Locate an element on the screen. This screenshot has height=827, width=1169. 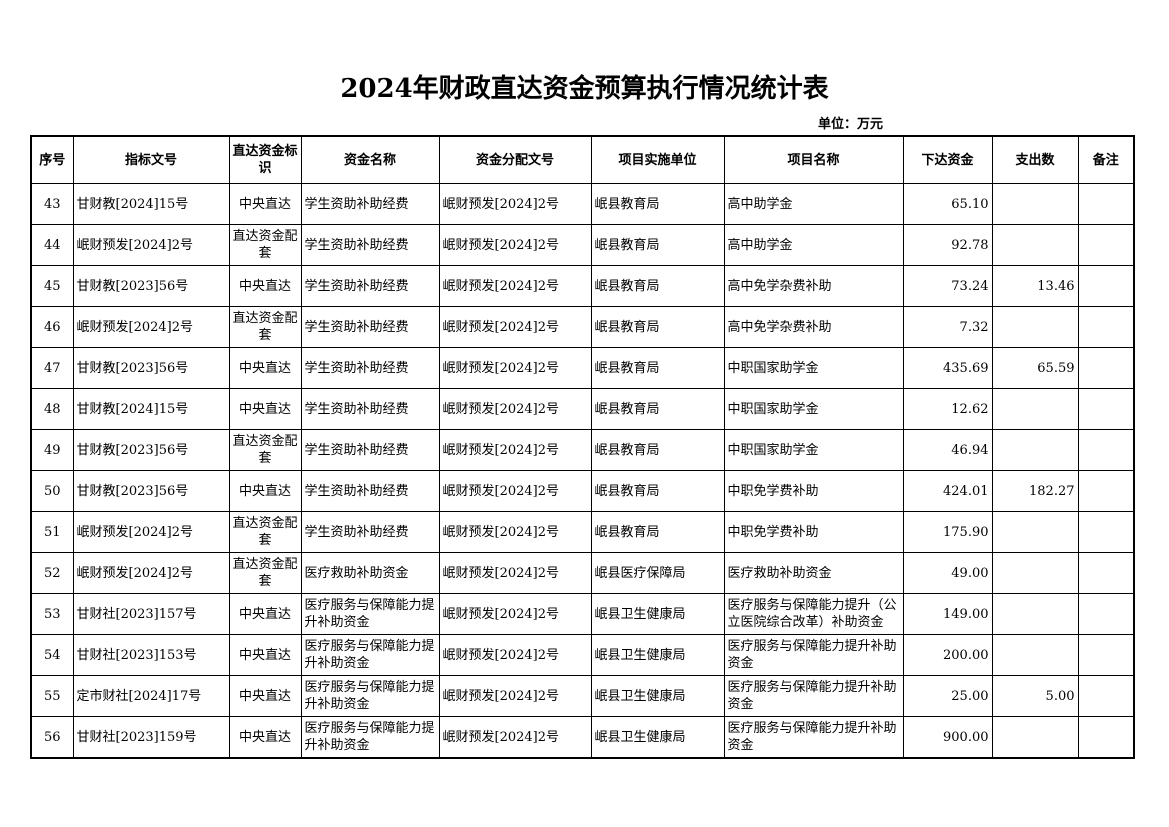
cell-text: 46.94 is located at coordinates (970, 450).